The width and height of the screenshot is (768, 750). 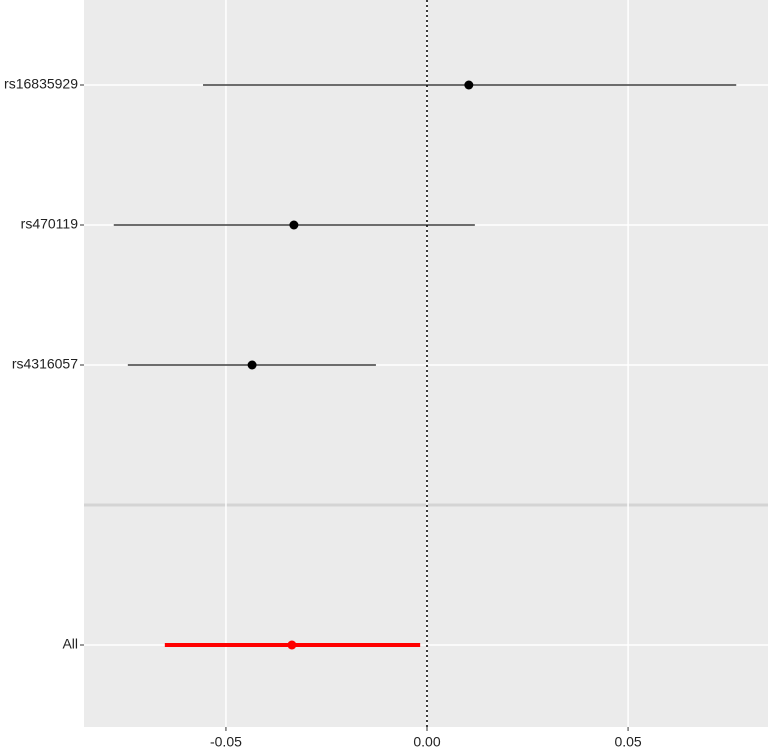 I want to click on x-tick-label: -0.05, so click(x=226, y=742).